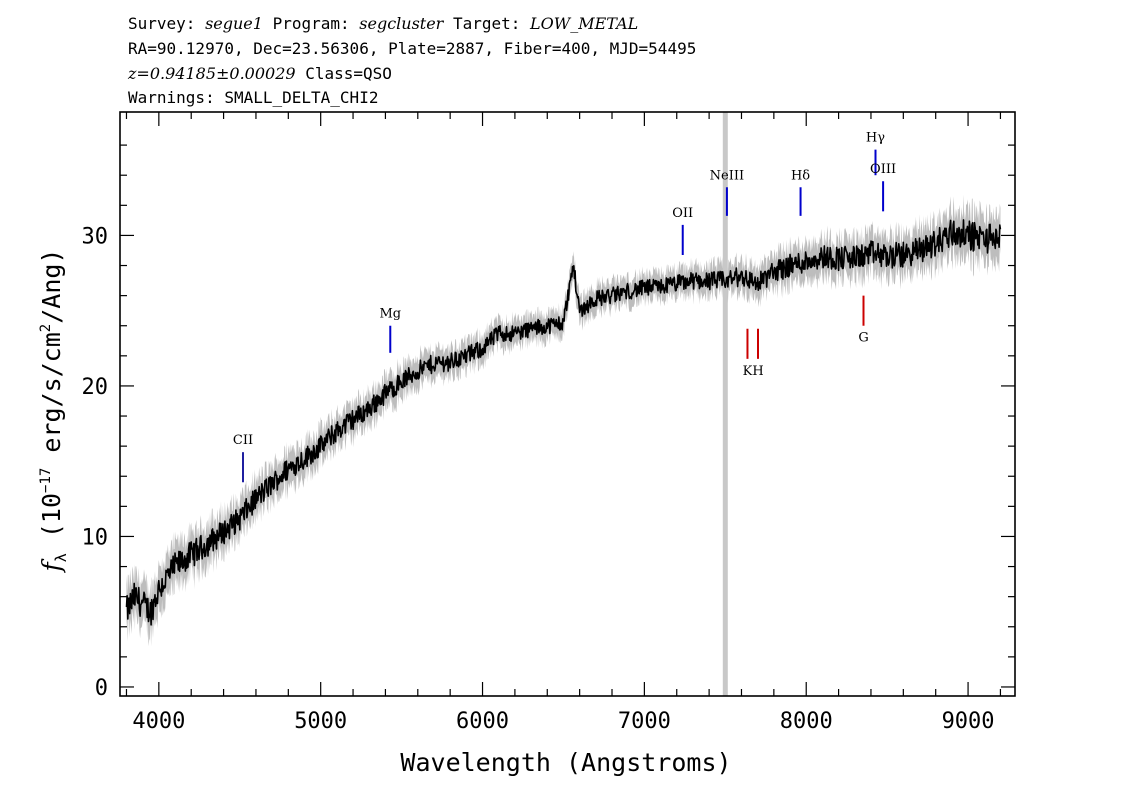  I want to click on header-line-3: z=0.94185±0.00029 Class=QSO, so click(259, 73).